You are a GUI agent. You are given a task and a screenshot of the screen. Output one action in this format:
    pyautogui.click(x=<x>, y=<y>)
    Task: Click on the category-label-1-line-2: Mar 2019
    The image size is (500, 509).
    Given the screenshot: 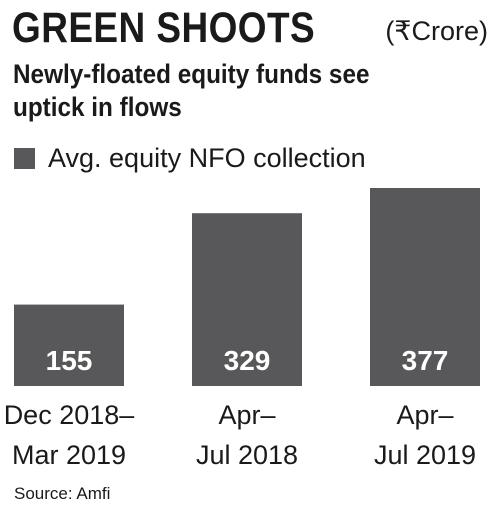 What is the action you would take?
    pyautogui.click(x=69, y=455)
    